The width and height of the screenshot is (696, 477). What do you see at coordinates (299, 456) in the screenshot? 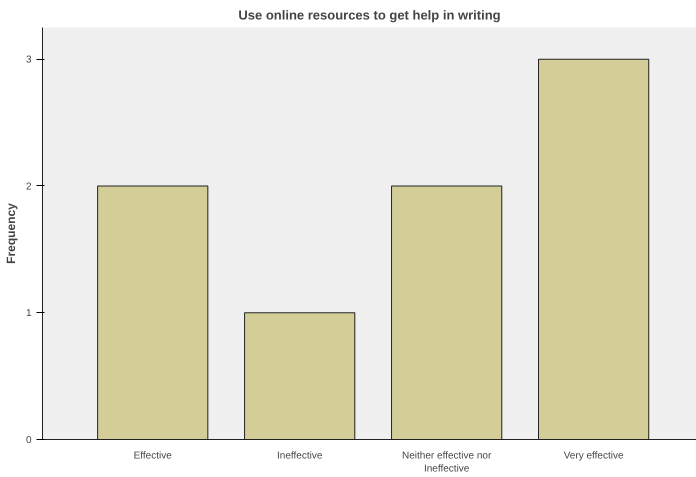
I see `x-tick-label: Ineffective` at bounding box center [299, 456].